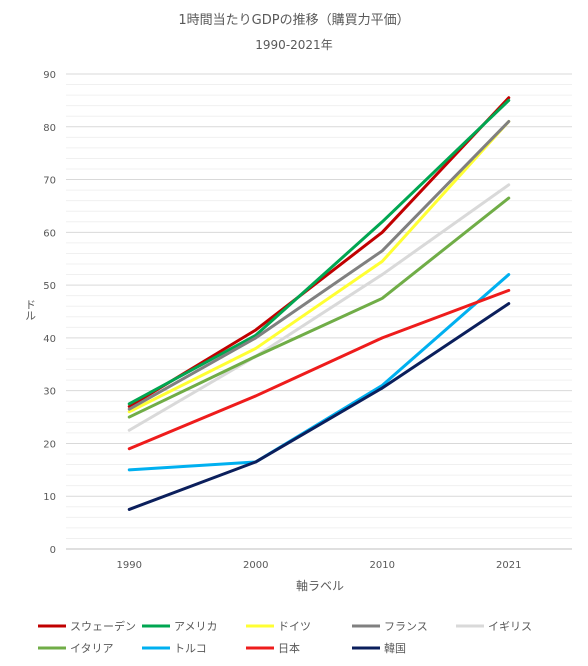  Describe the element at coordinates (395, 648) in the screenshot. I see `legend-label: 韓国` at that location.